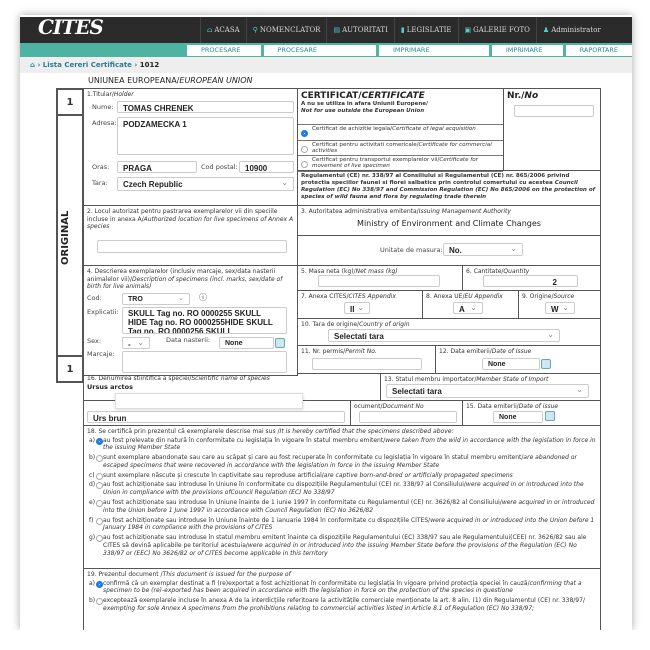  Describe the element at coordinates (531, 96) in the screenshot. I see `nr-label-en: No` at that location.